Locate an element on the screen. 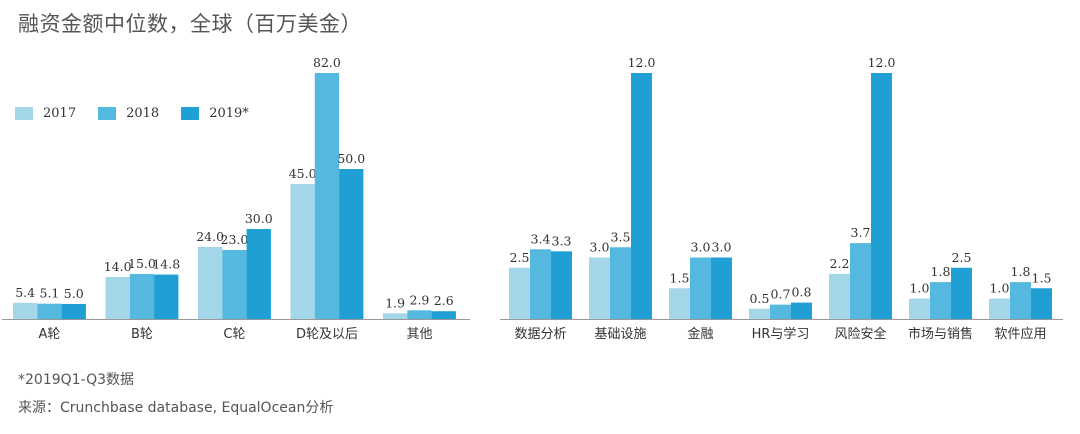 The height and width of the screenshot is (434, 1080). legend-swatch-2017 is located at coordinates (24, 113).